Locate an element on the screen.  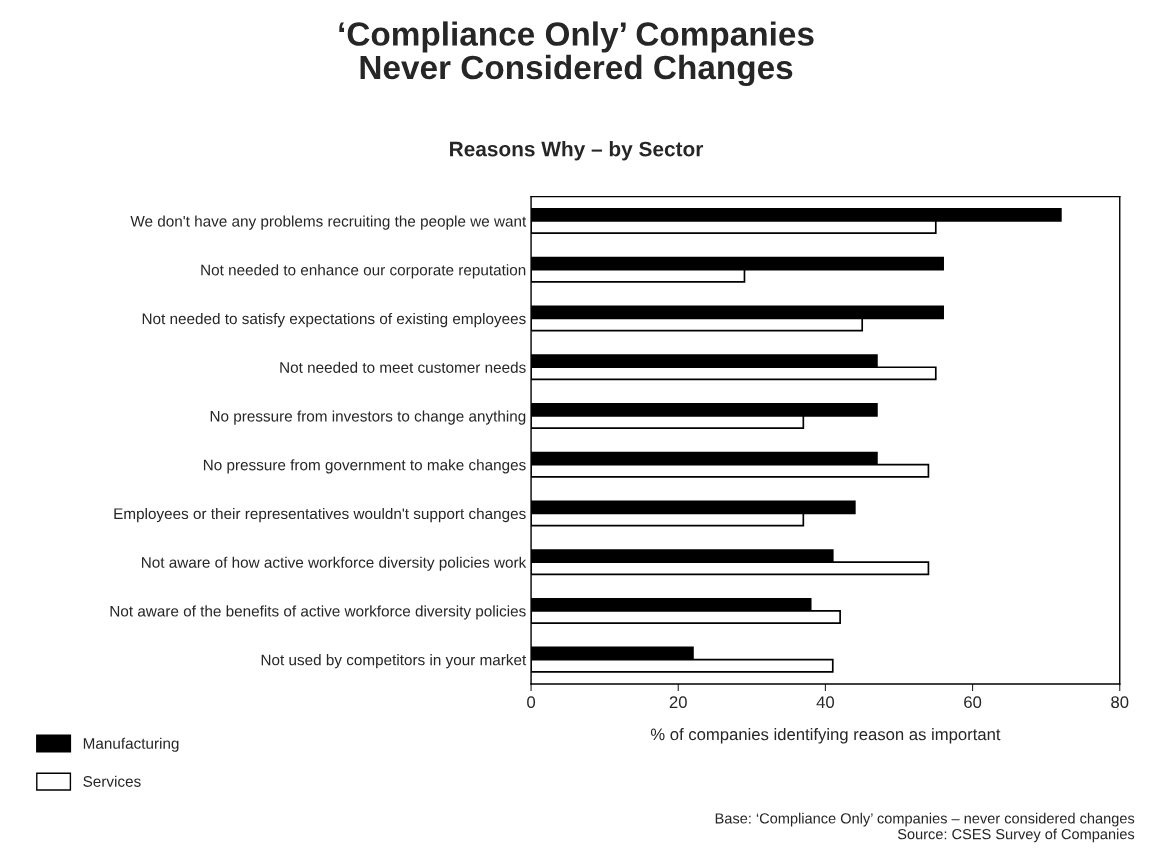
y-tick-label: Not aware of how active workforce diversity policies work is located at coordinates (334, 563).